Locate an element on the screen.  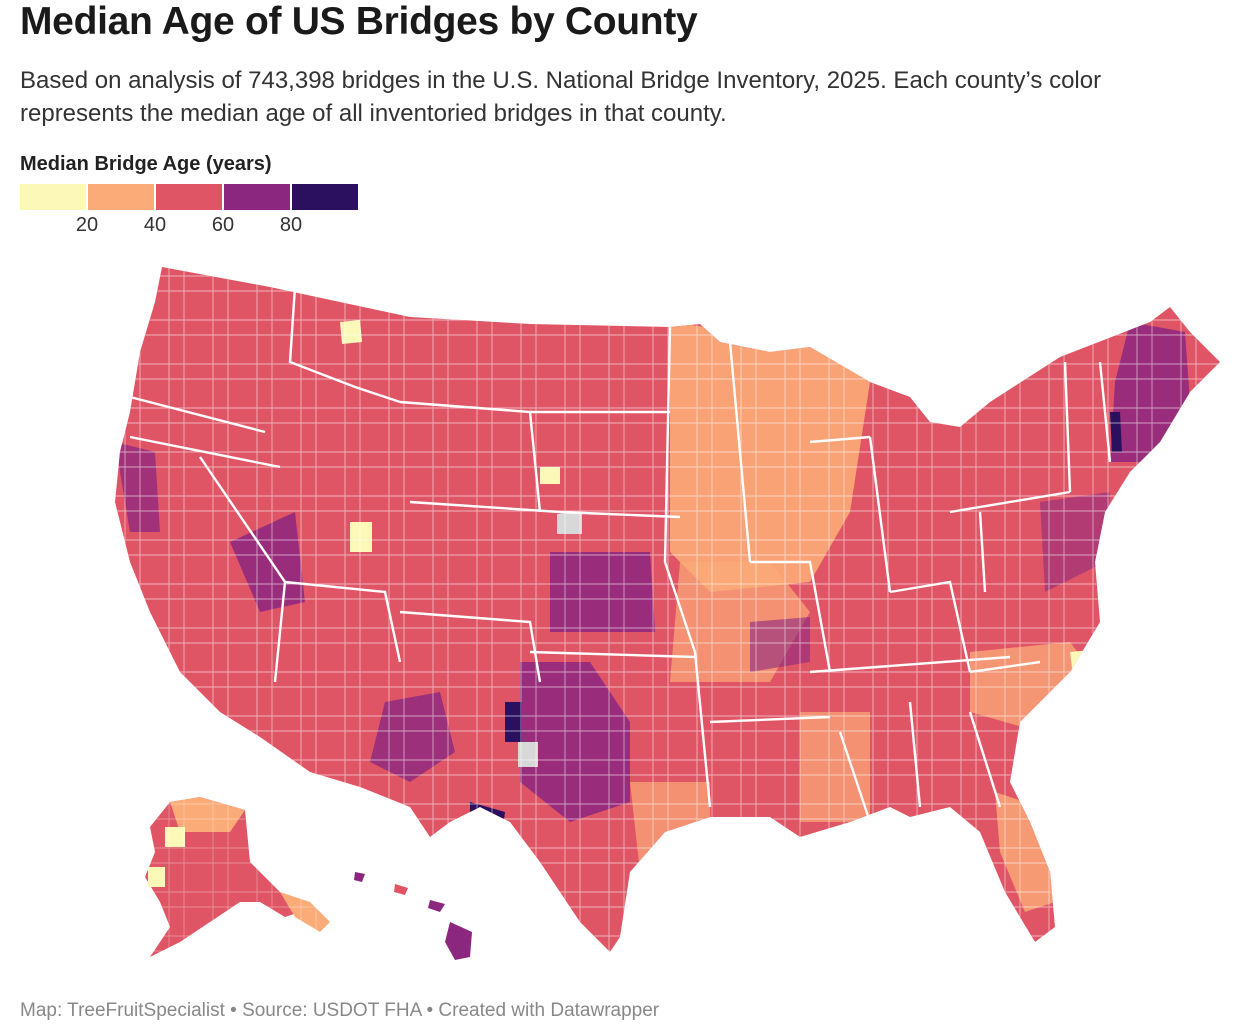
hawaii-big-island is located at coordinates (458, 941).